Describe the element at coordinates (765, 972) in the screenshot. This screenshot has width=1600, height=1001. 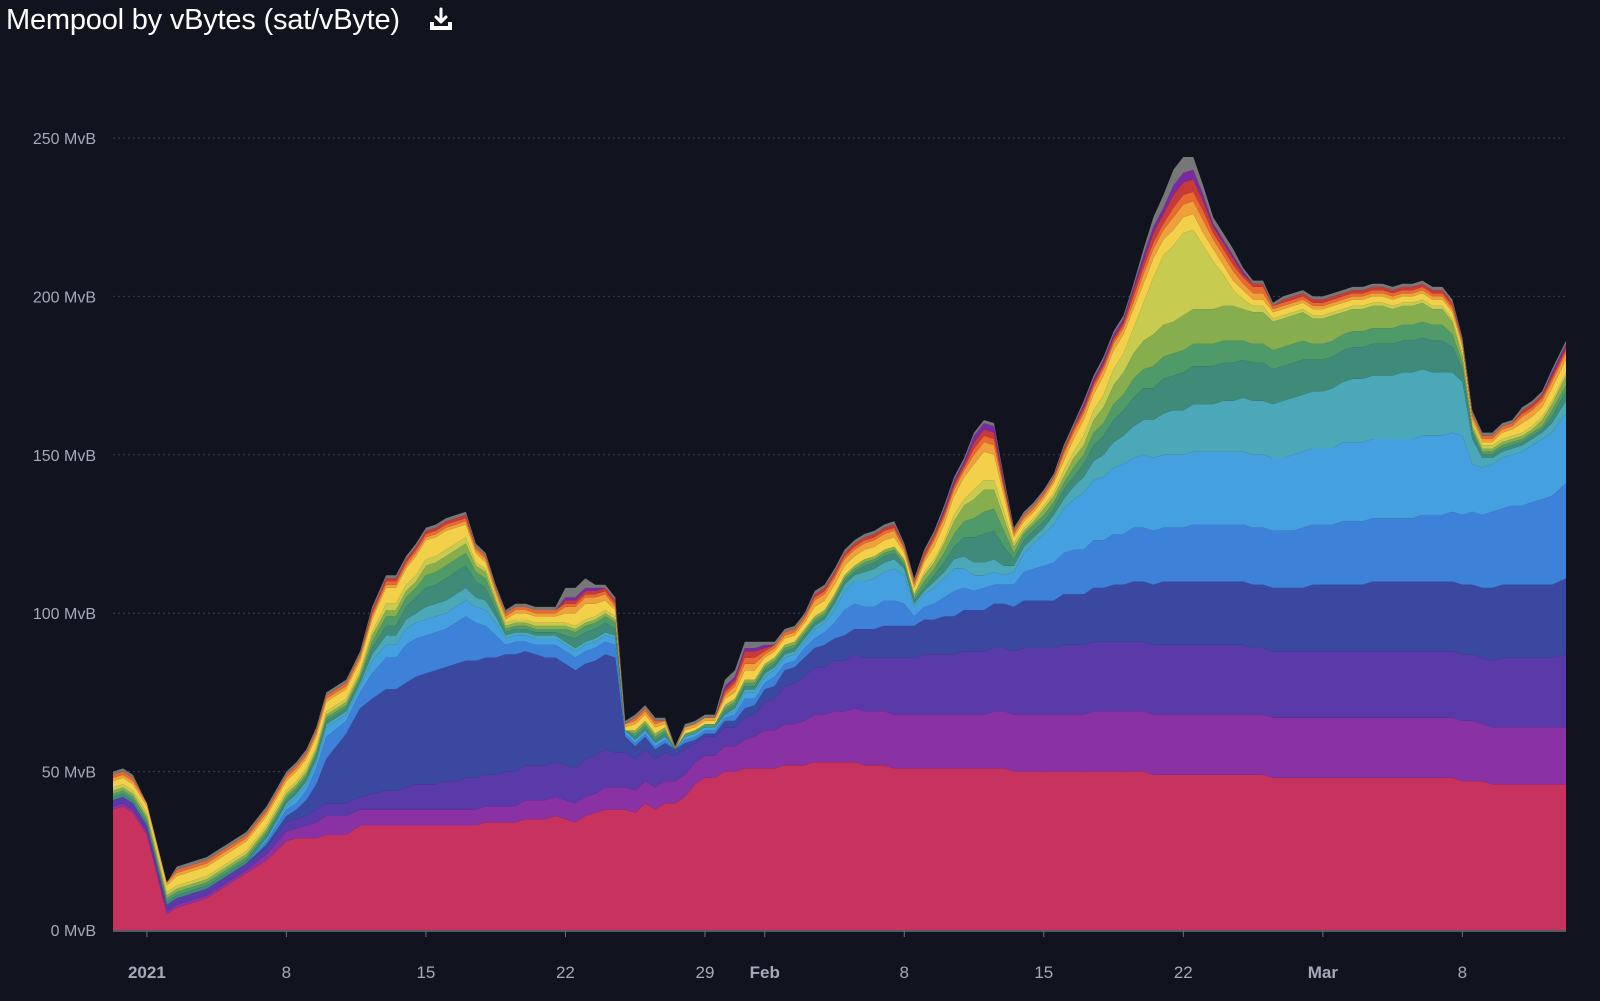
I see `x-tick-label: Feb` at that location.